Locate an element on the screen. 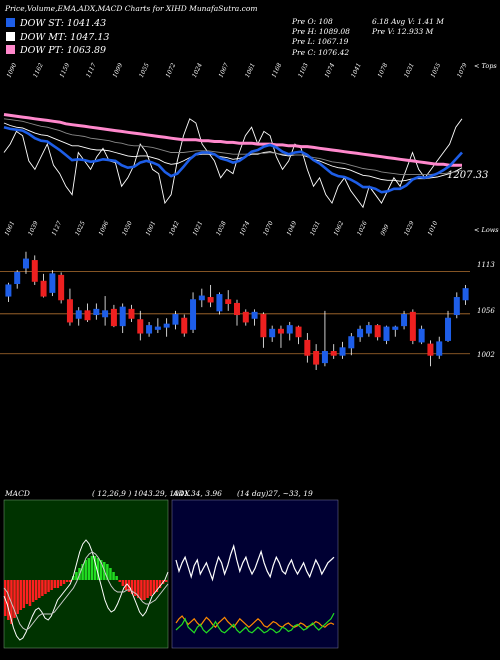 The image size is (500, 660). bottom-tick-label: 1021 is located at coordinates (197, 228).